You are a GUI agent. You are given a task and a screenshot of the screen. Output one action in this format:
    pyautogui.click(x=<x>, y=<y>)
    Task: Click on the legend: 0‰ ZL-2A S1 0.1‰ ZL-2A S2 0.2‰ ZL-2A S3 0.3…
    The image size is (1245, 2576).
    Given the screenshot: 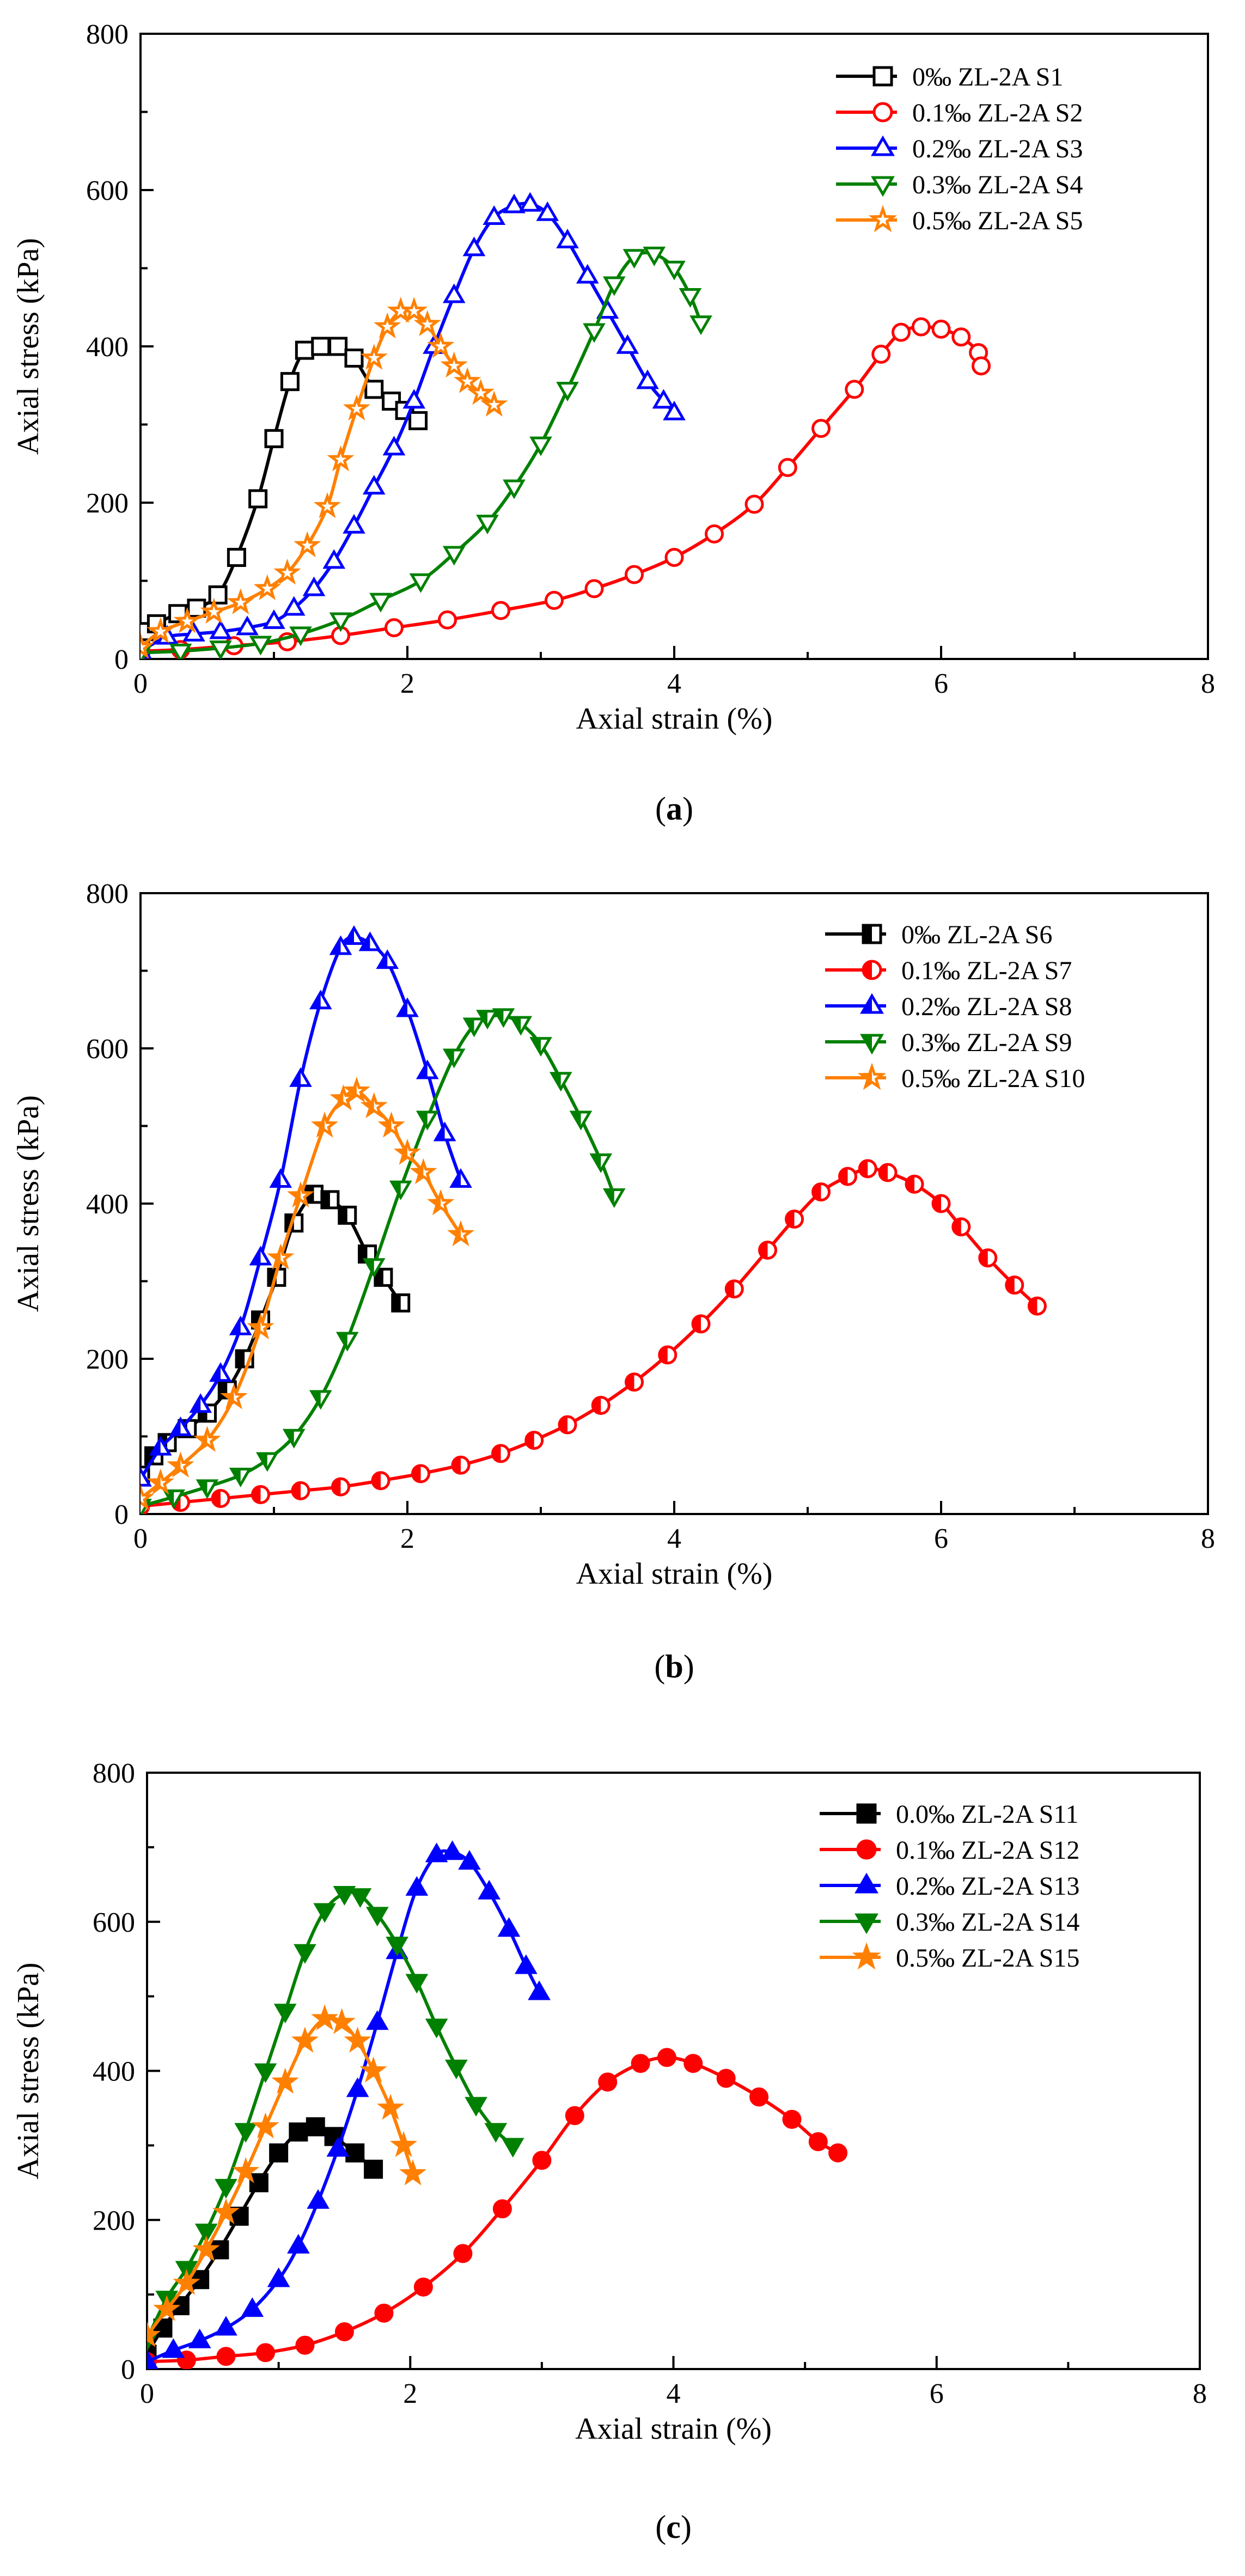 What is the action you would take?
    pyautogui.click(x=959, y=149)
    